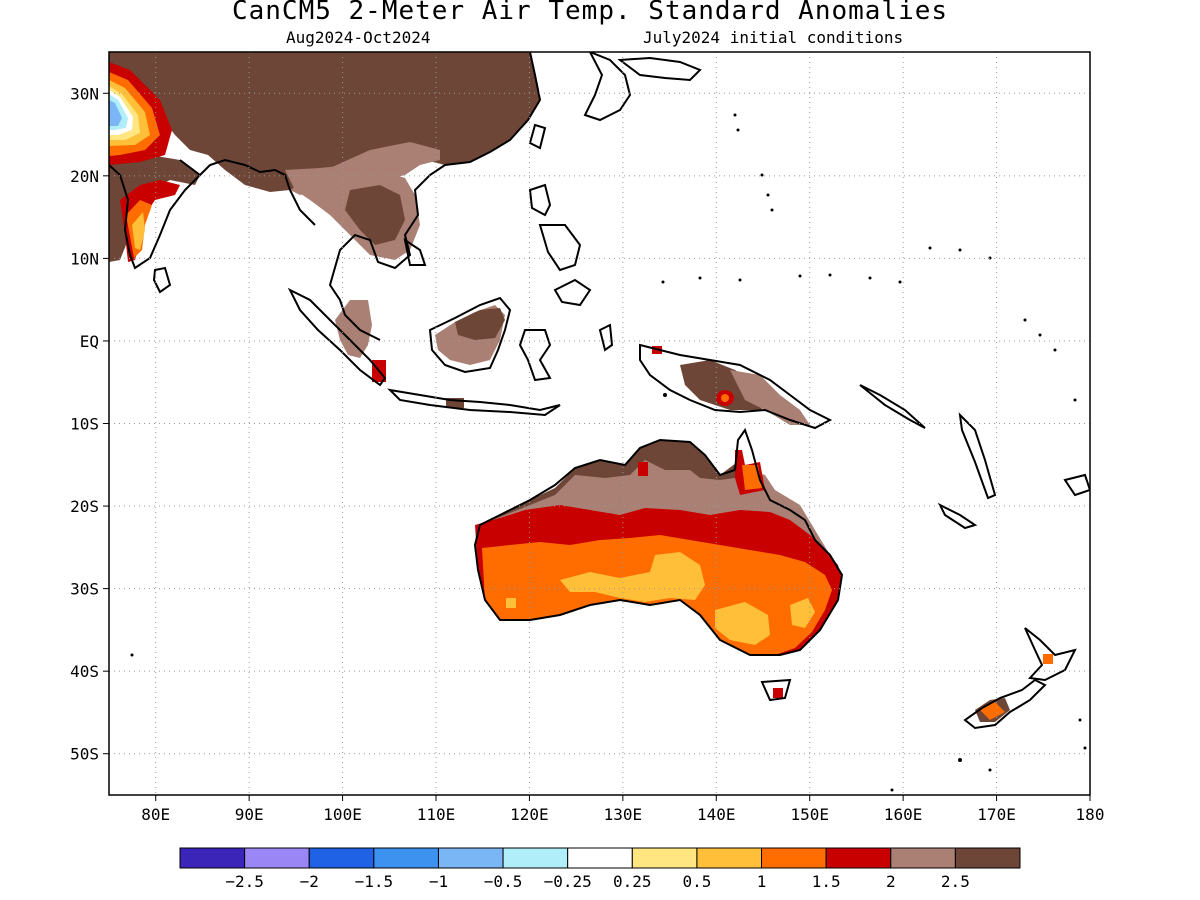  Describe the element at coordinates (623, 814) in the screenshot. I see `lon-tick-label: 130E` at that location.